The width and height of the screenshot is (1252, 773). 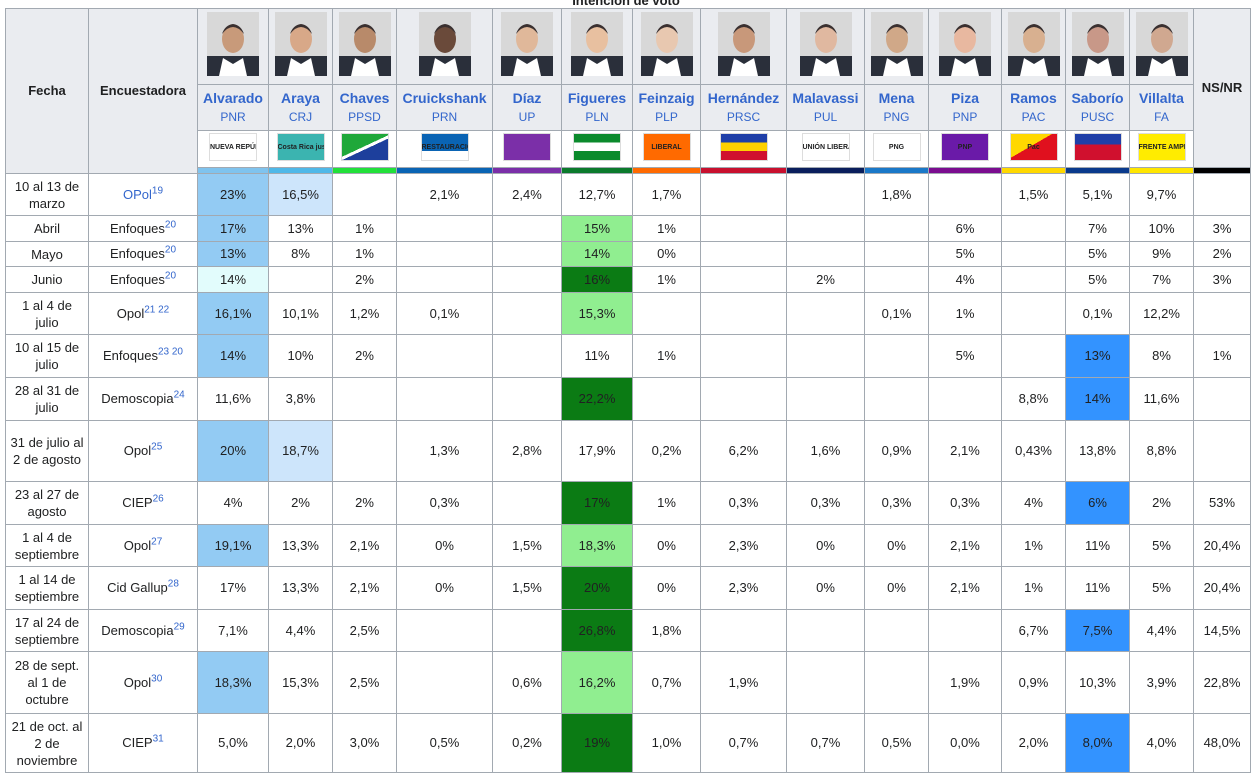 What do you see at coordinates (444, 98) in the screenshot?
I see `candidate-name: Cruickshank` at bounding box center [444, 98].